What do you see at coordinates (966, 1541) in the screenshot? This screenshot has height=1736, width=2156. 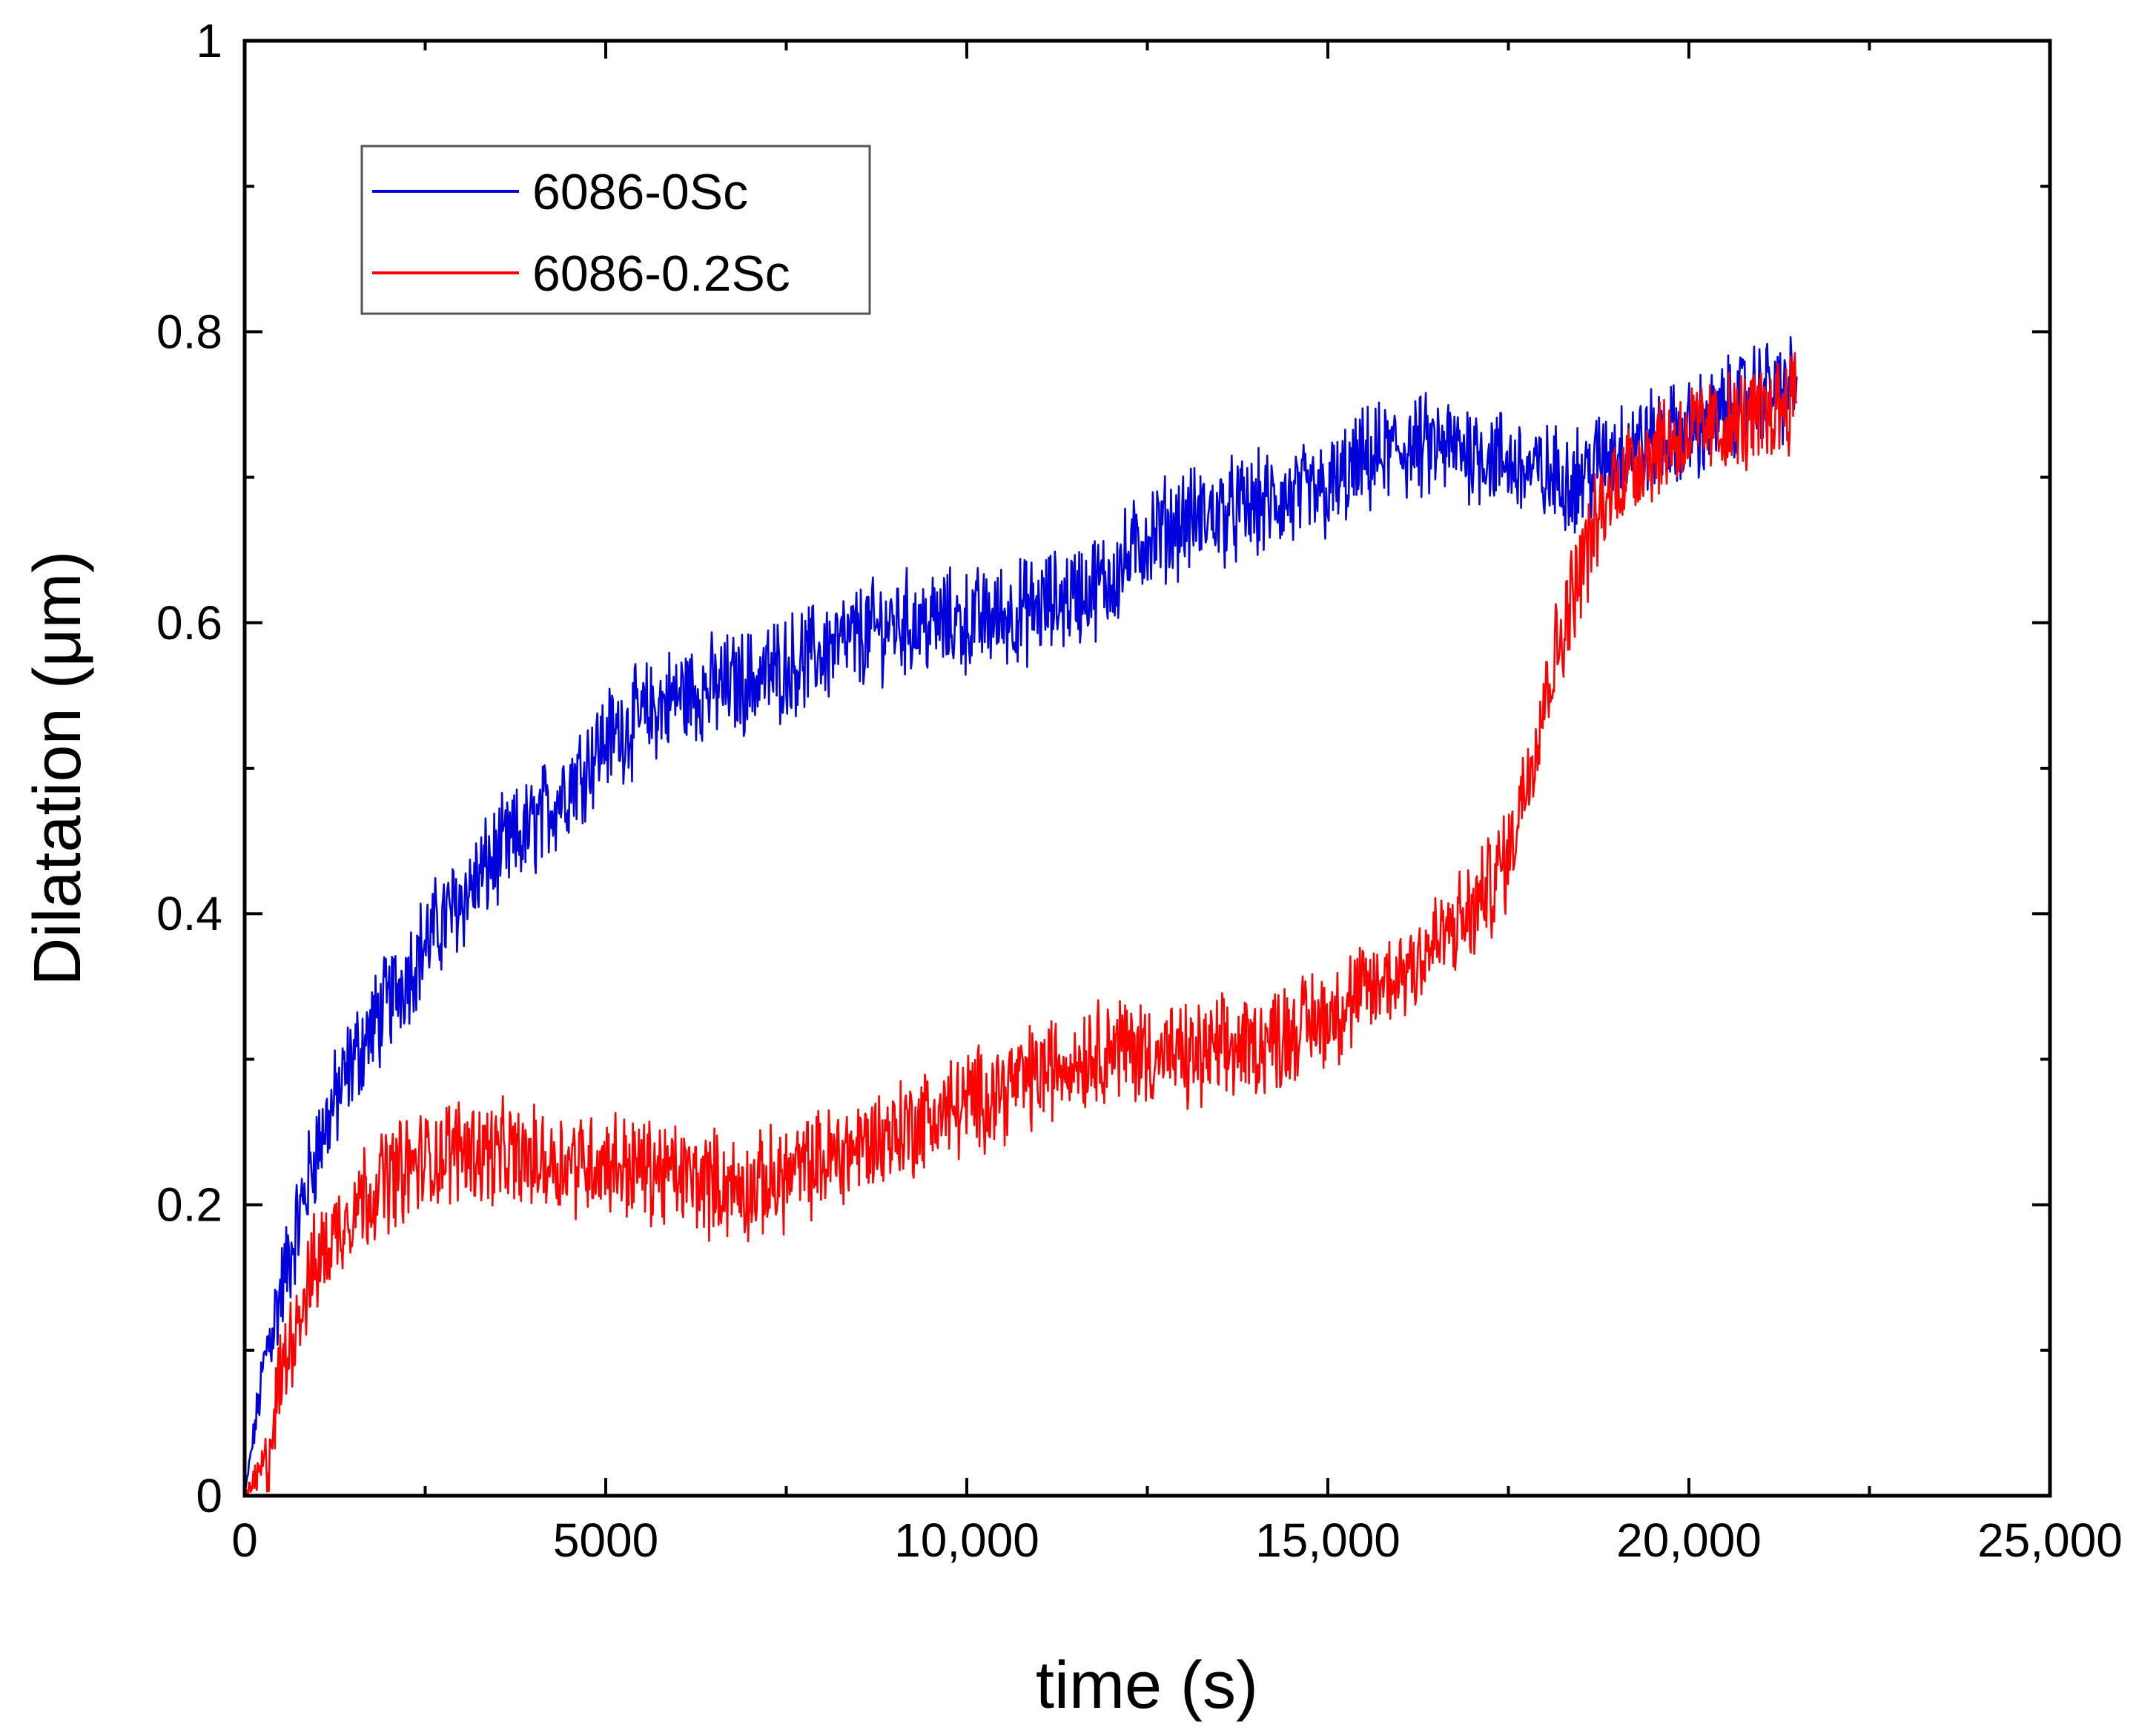 I see `x-tick-label: 10,000` at bounding box center [966, 1541].